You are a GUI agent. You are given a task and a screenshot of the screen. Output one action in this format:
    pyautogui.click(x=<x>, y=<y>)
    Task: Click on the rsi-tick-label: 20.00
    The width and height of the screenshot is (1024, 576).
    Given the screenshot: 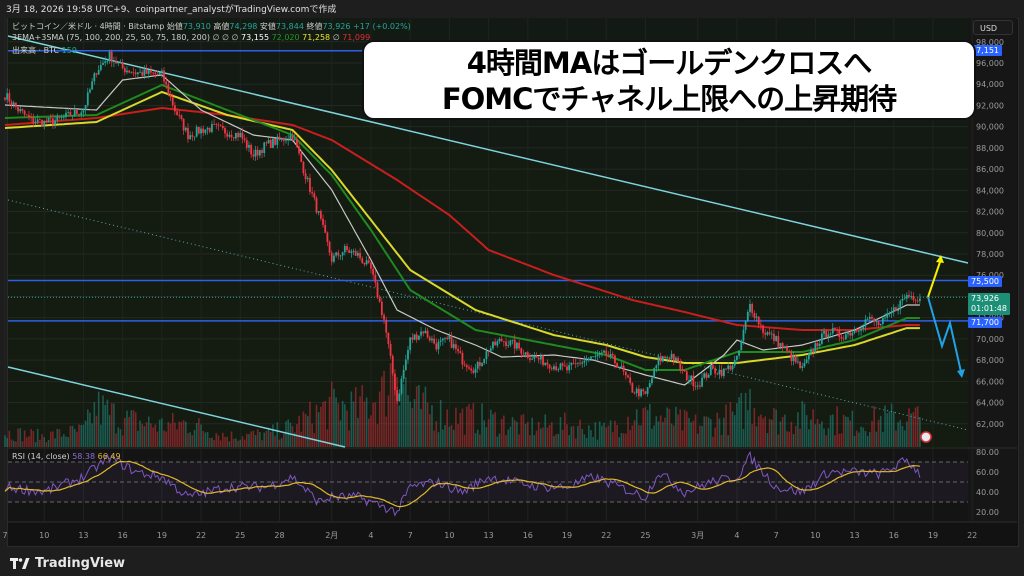 What is the action you would take?
    pyautogui.click(x=987, y=512)
    